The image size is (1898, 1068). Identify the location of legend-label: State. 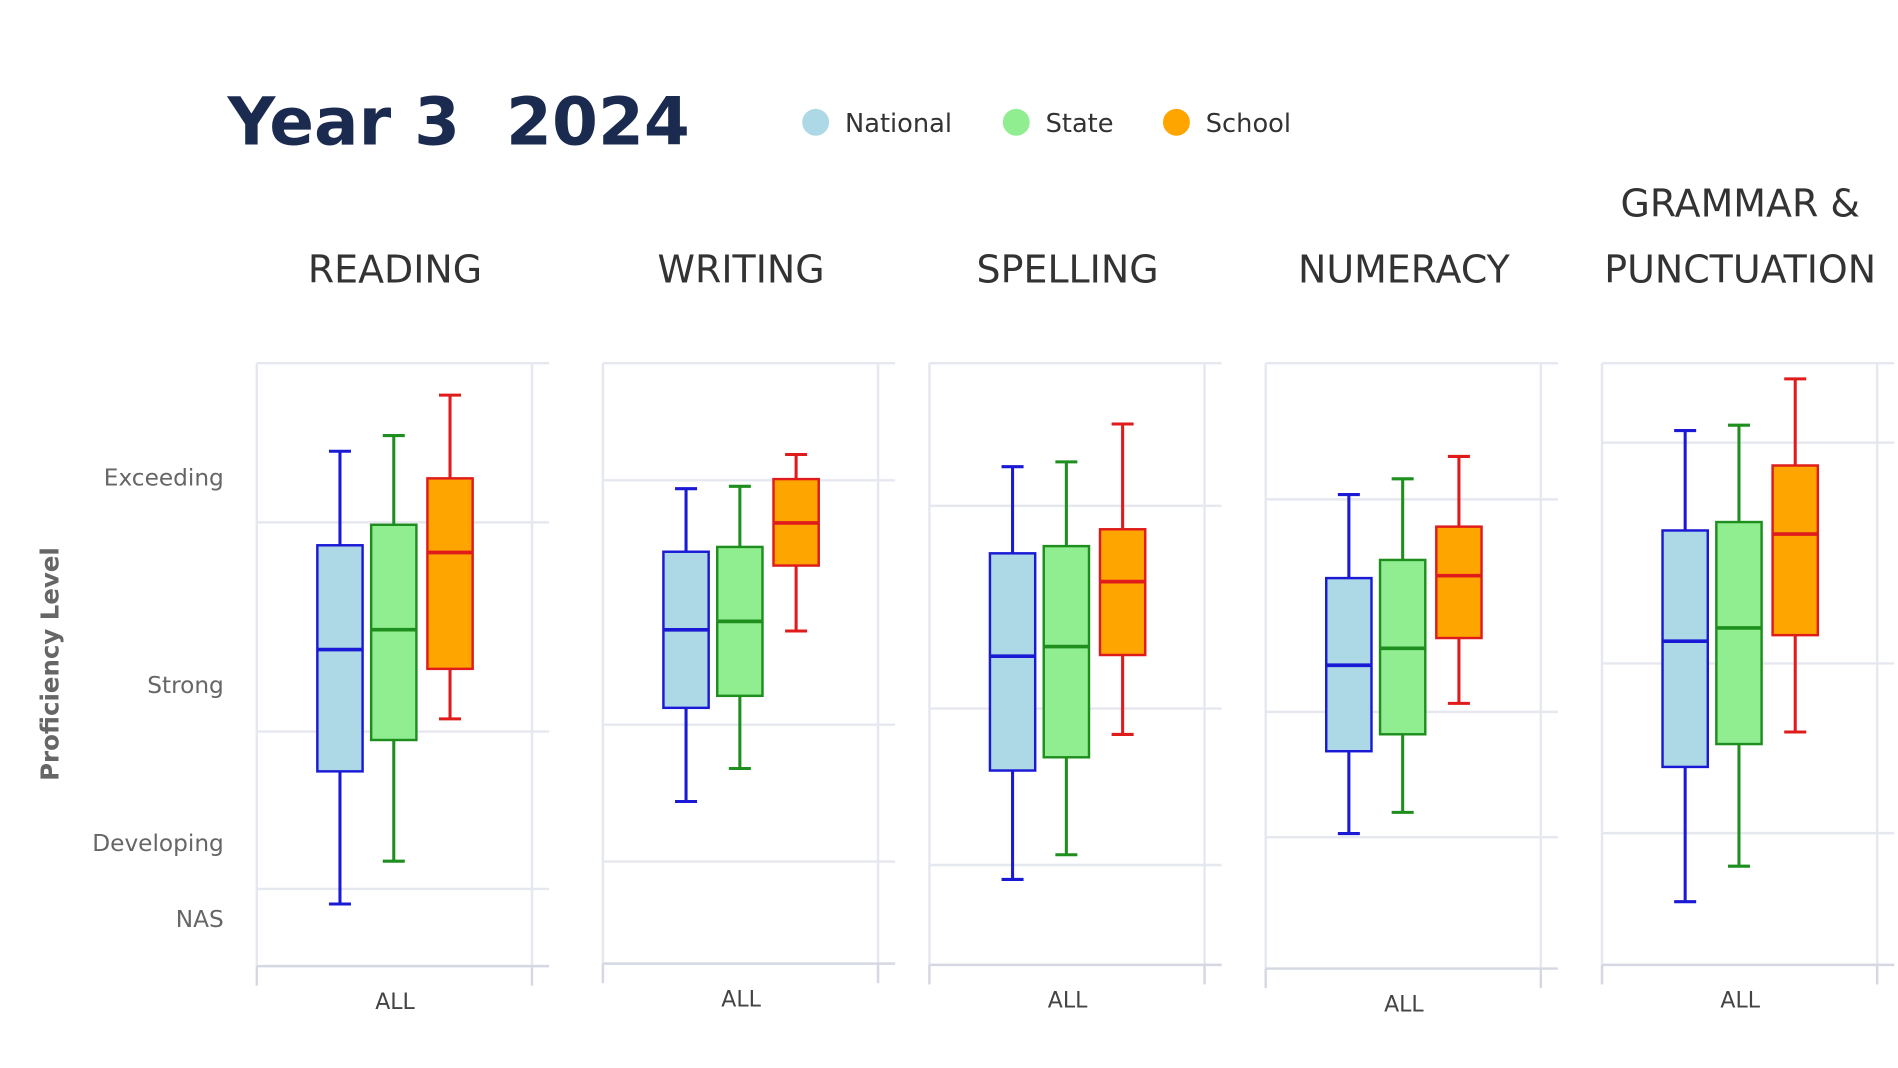
(1080, 124).